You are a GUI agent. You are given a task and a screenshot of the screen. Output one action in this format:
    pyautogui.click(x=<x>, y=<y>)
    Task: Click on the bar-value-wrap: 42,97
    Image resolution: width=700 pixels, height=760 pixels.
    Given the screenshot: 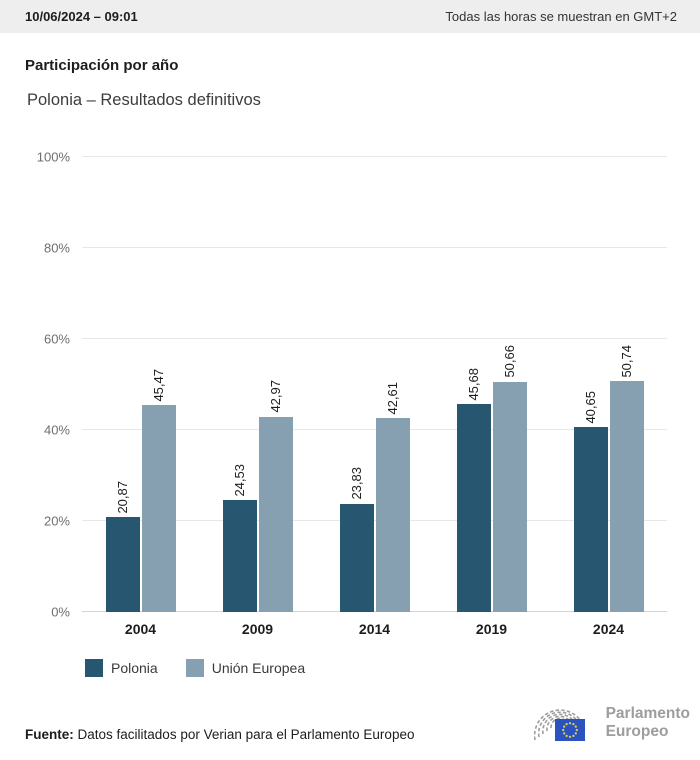 What is the action you would take?
    pyautogui.click(x=276, y=396)
    